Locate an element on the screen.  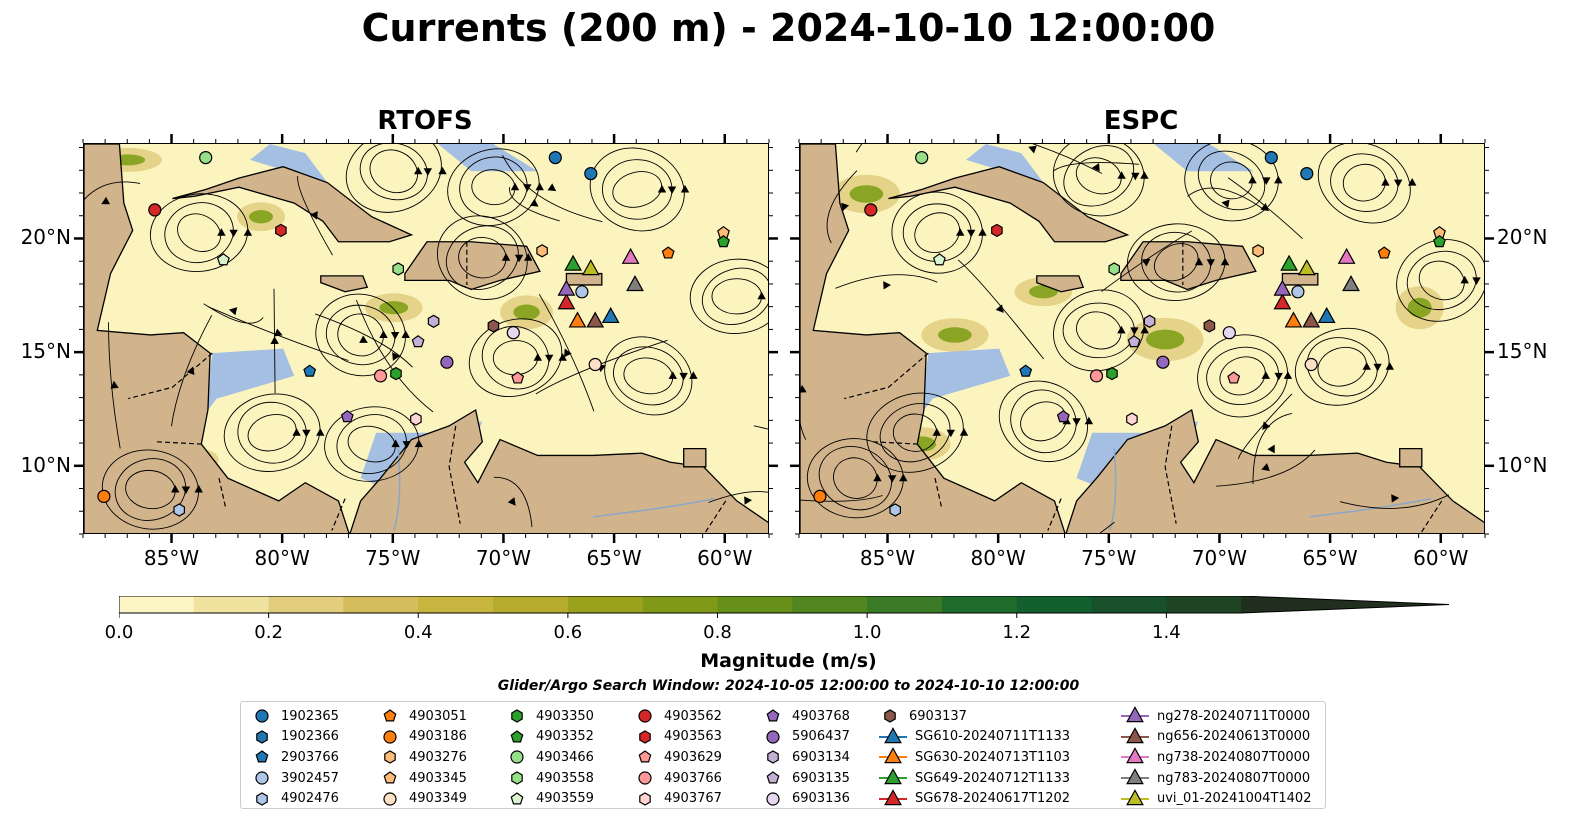
lon-tick-label: 85°W is located at coordinates (171, 558).